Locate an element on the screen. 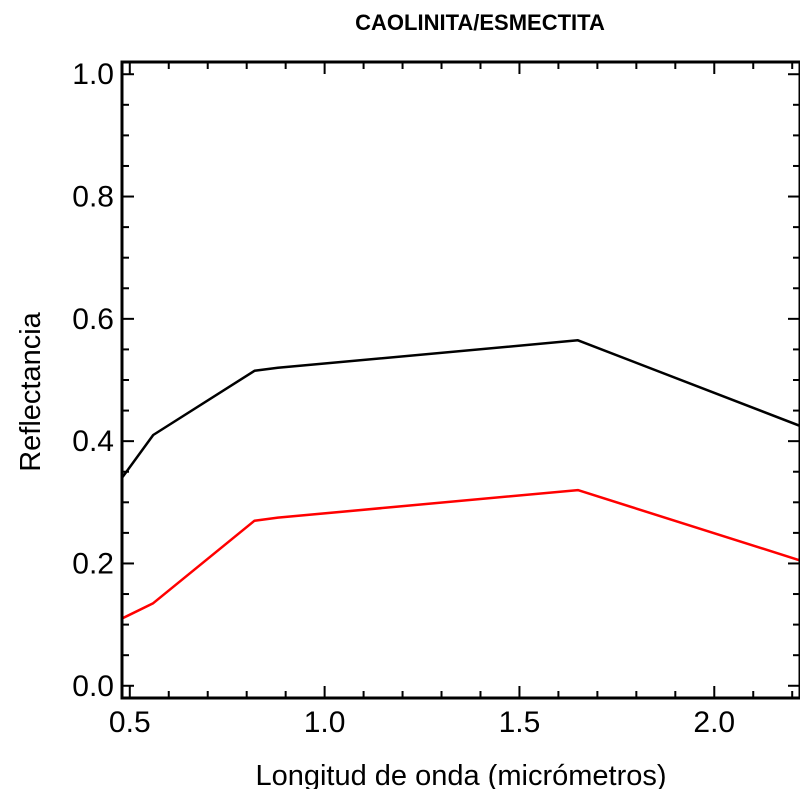 The width and height of the screenshot is (800, 789). x-tick-label: 1.0 is located at coordinates (325, 722).